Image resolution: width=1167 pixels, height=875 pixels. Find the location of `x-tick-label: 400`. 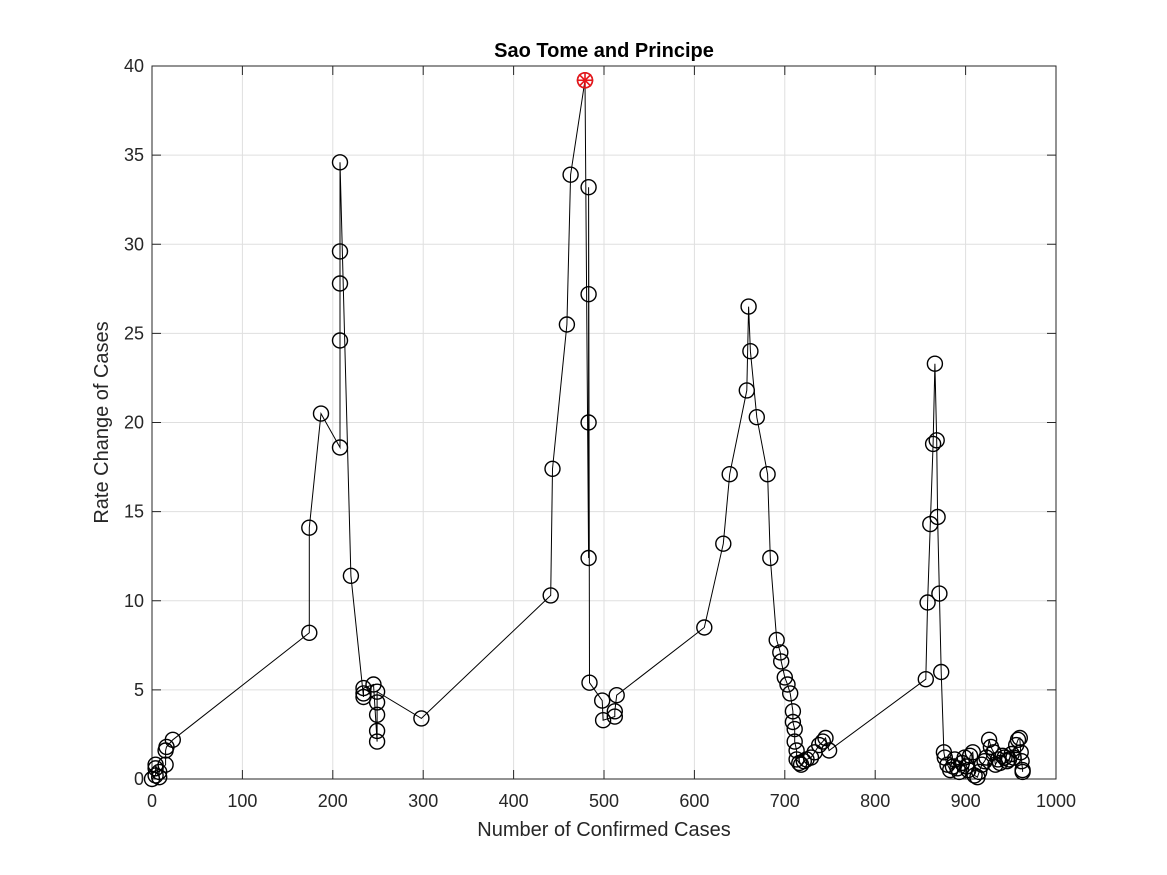

x-tick-label: 400 is located at coordinates (514, 801).